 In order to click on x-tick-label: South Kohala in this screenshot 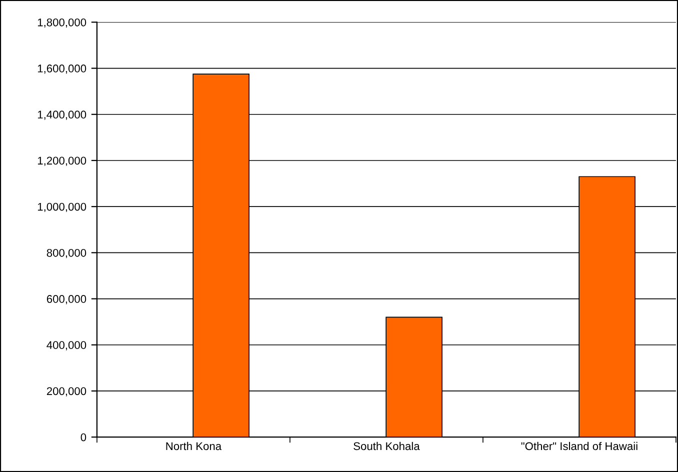, I will do `click(387, 446)`.